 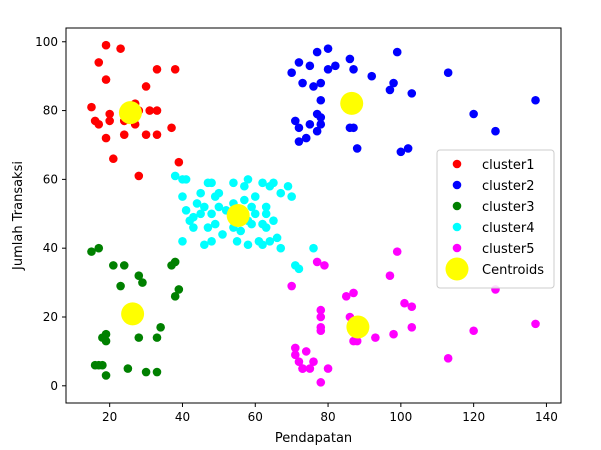 I want to click on x-tick-label: 20, so click(x=109, y=417).